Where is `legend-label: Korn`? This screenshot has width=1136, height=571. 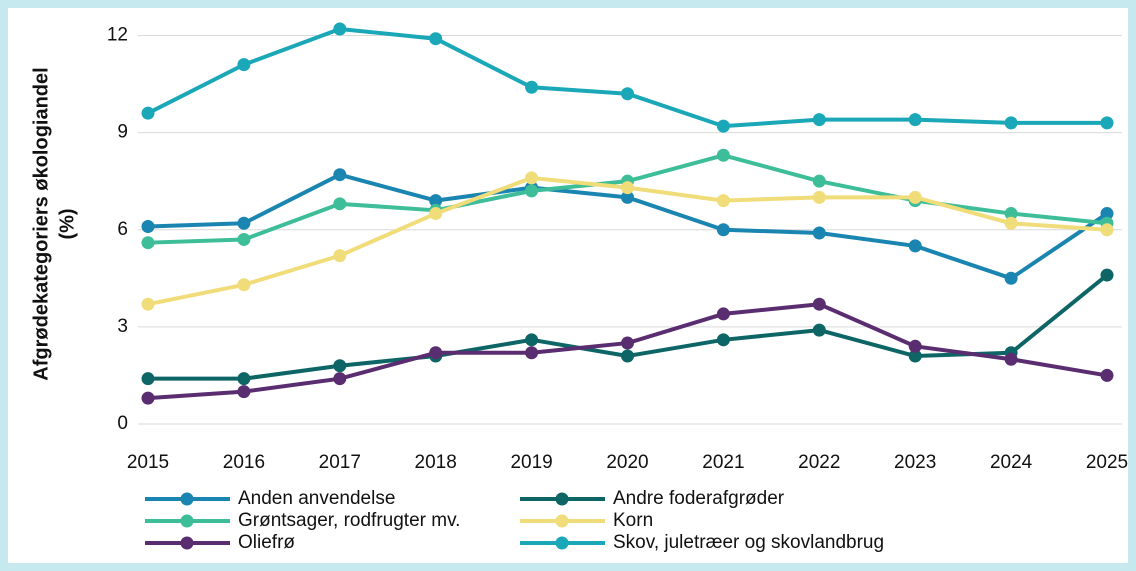 legend-label: Korn is located at coordinates (633, 520).